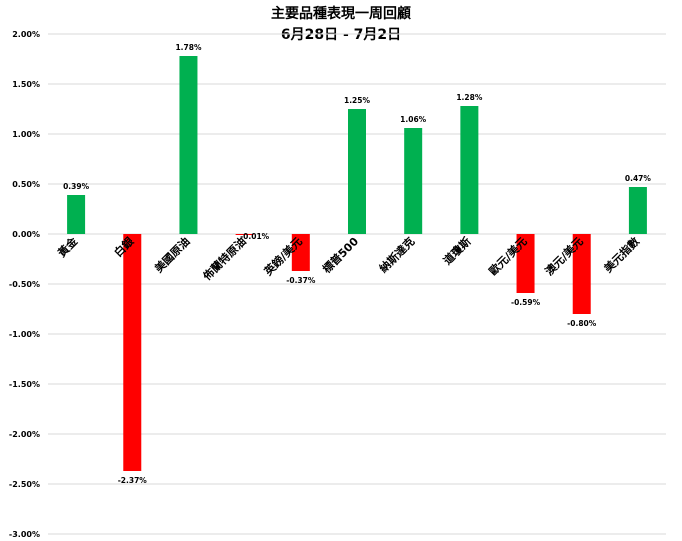 This screenshot has width=682, height=541. Describe the element at coordinates (638, 178) in the screenshot. I see `data-label: 0.47%` at that location.